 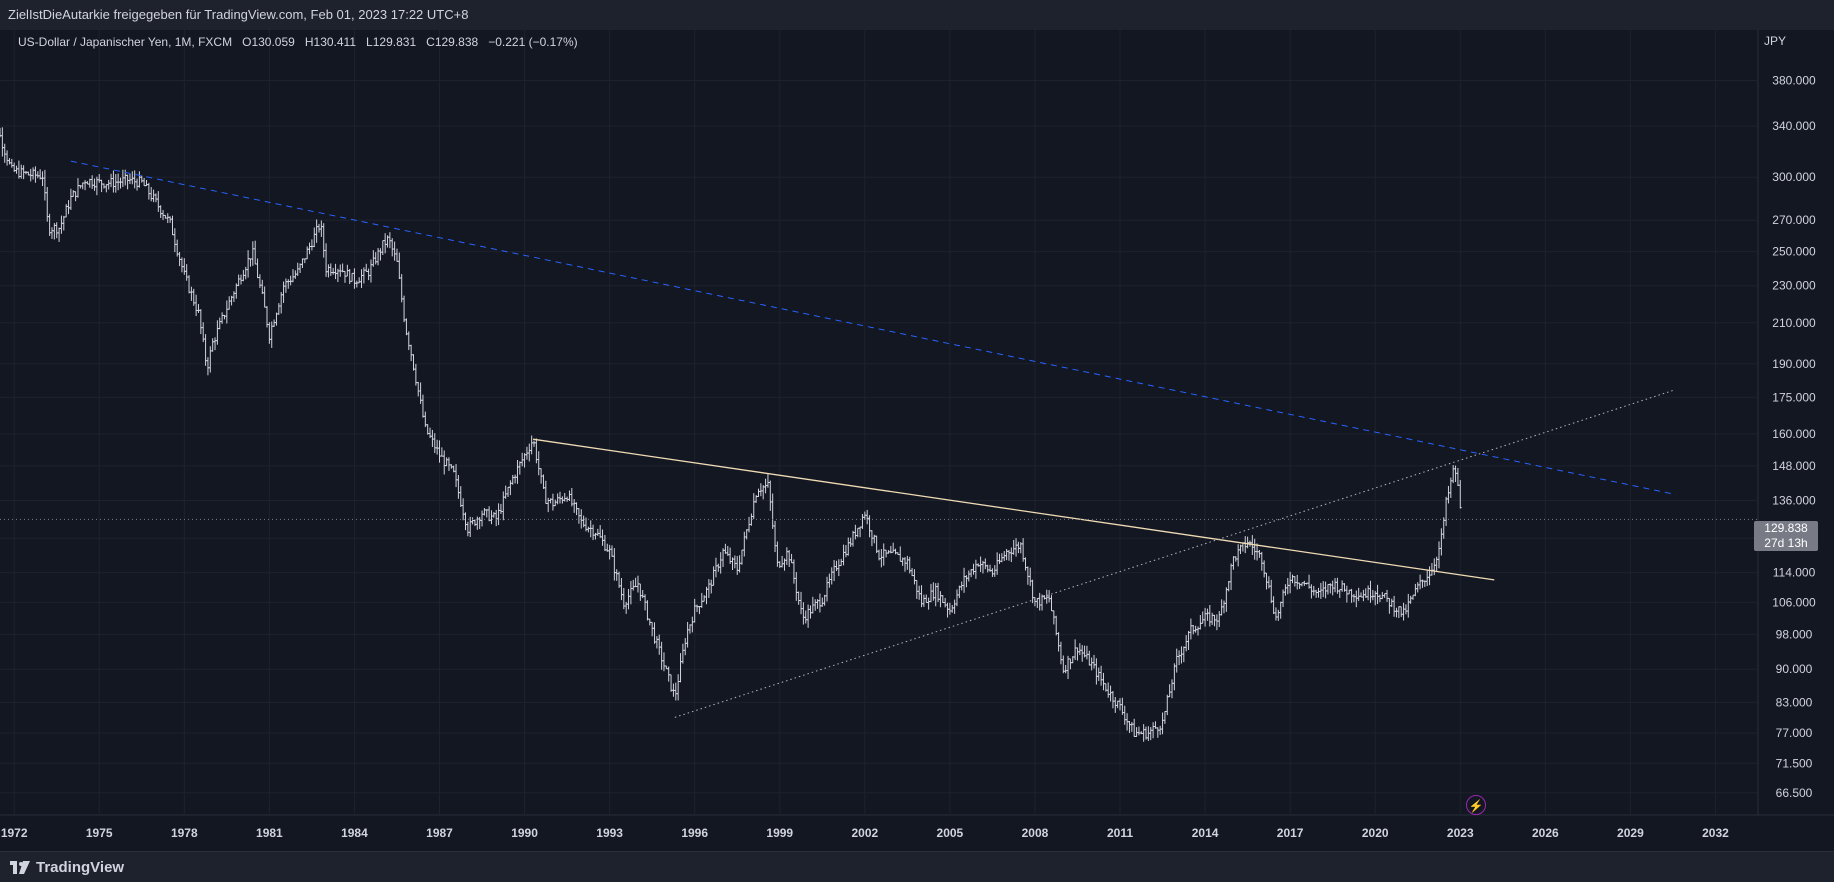 What do you see at coordinates (1794, 634) in the screenshot?
I see `y-tick-label: 98.000` at bounding box center [1794, 634].